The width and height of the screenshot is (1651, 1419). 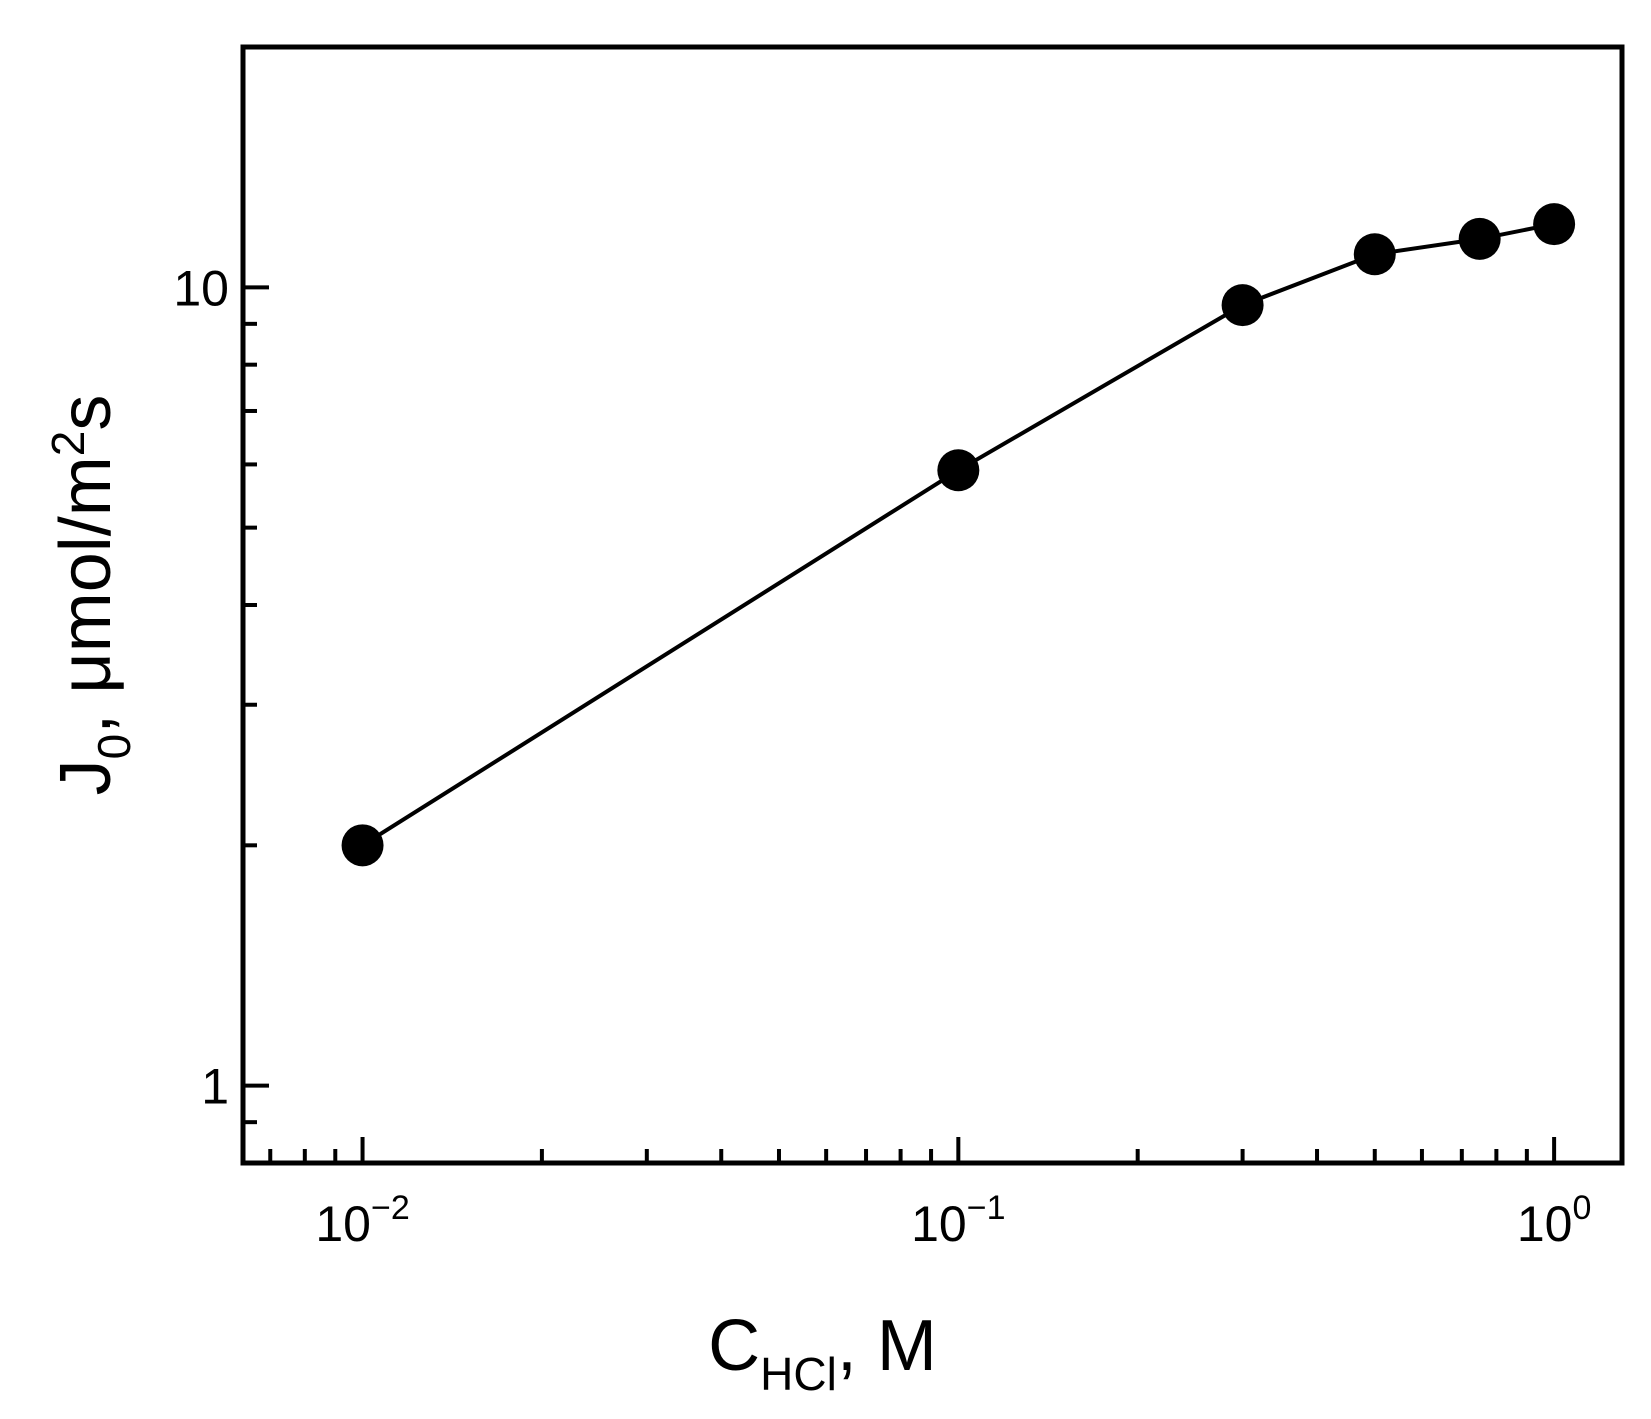 What do you see at coordinates (215, 1087) in the screenshot?
I see `y-tick-label: 1` at bounding box center [215, 1087].